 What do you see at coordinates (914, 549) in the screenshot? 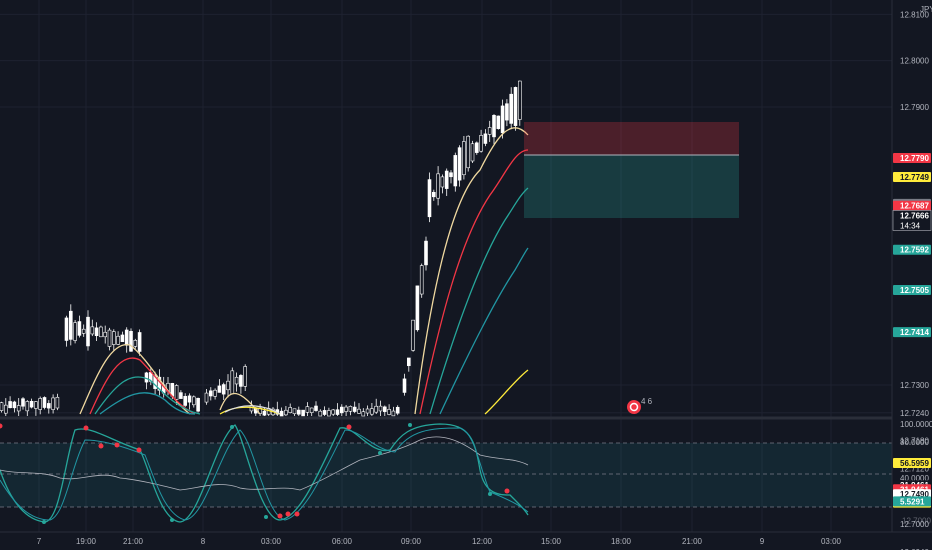
I see `price-tick-label: 12.6940` at bounding box center [914, 549].